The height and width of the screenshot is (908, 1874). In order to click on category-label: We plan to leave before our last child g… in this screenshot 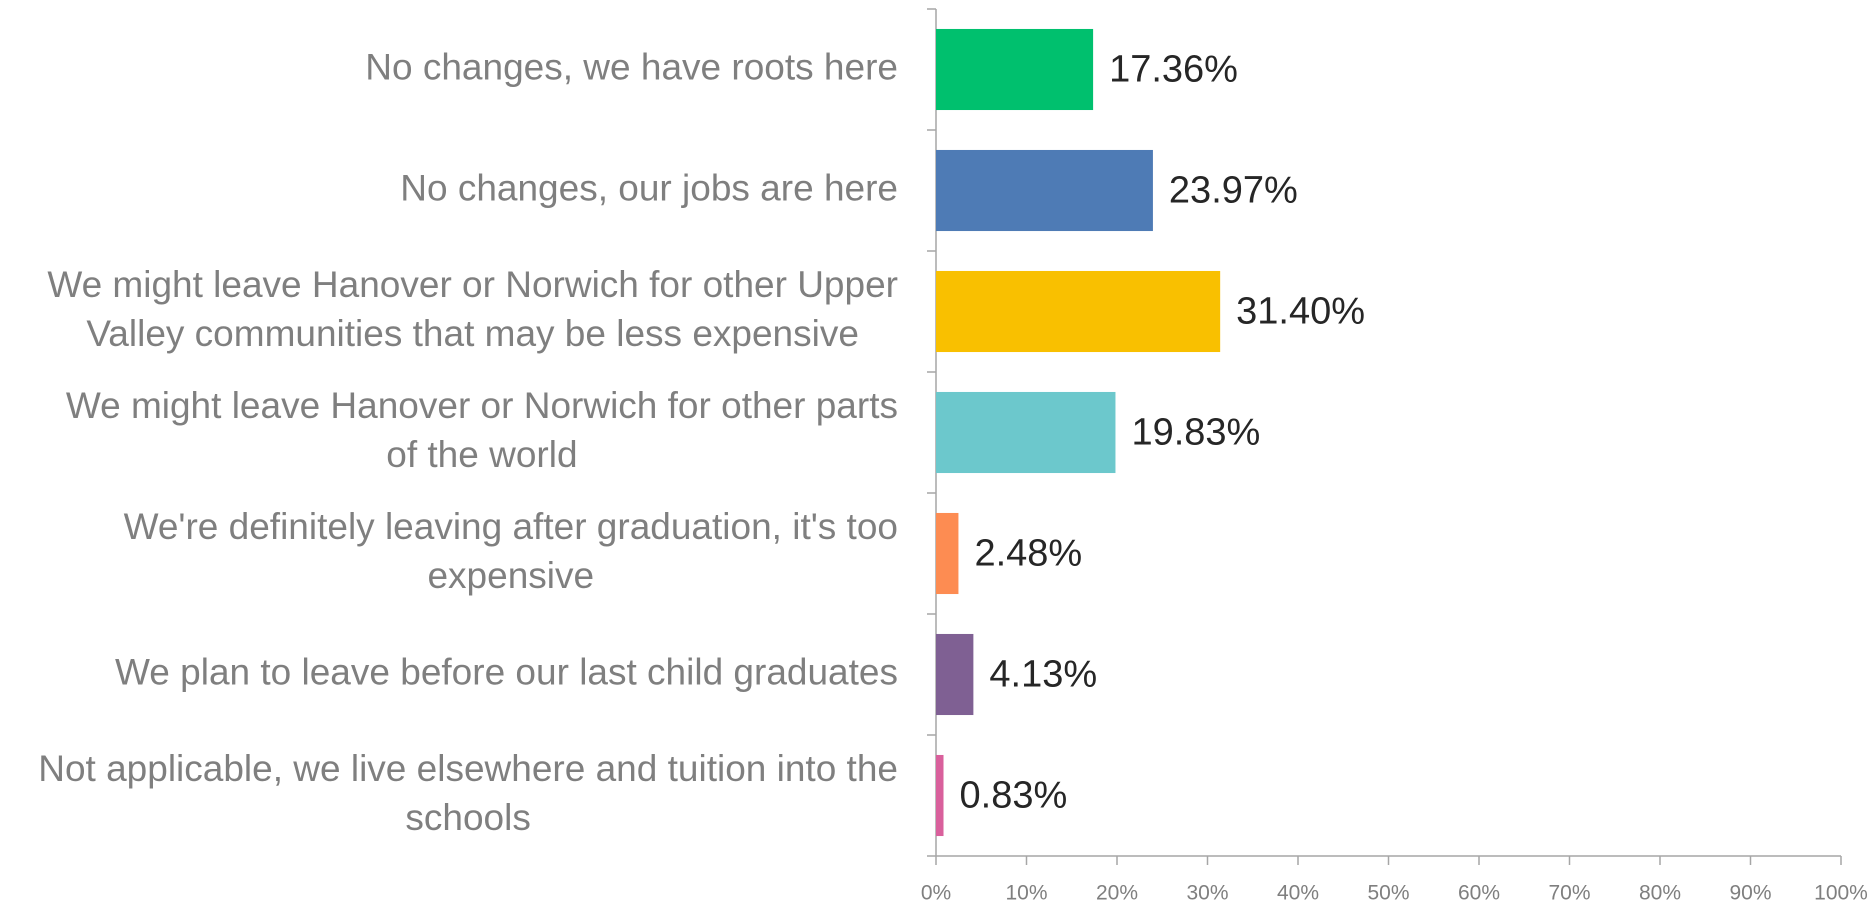, I will do `click(506, 671)`.